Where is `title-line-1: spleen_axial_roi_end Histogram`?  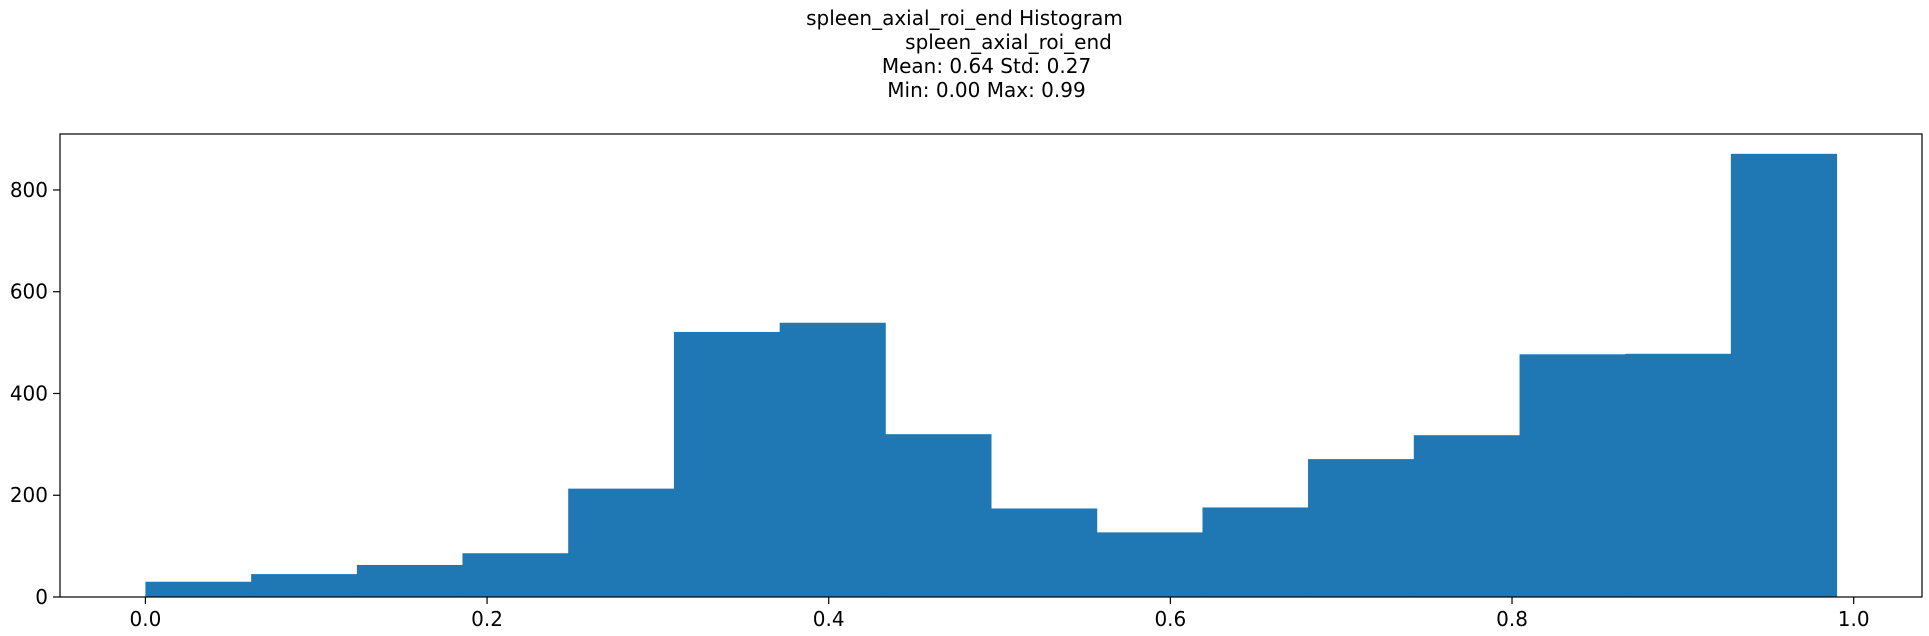
title-line-1: spleen_axial_roi_end Histogram is located at coordinates (964, 18).